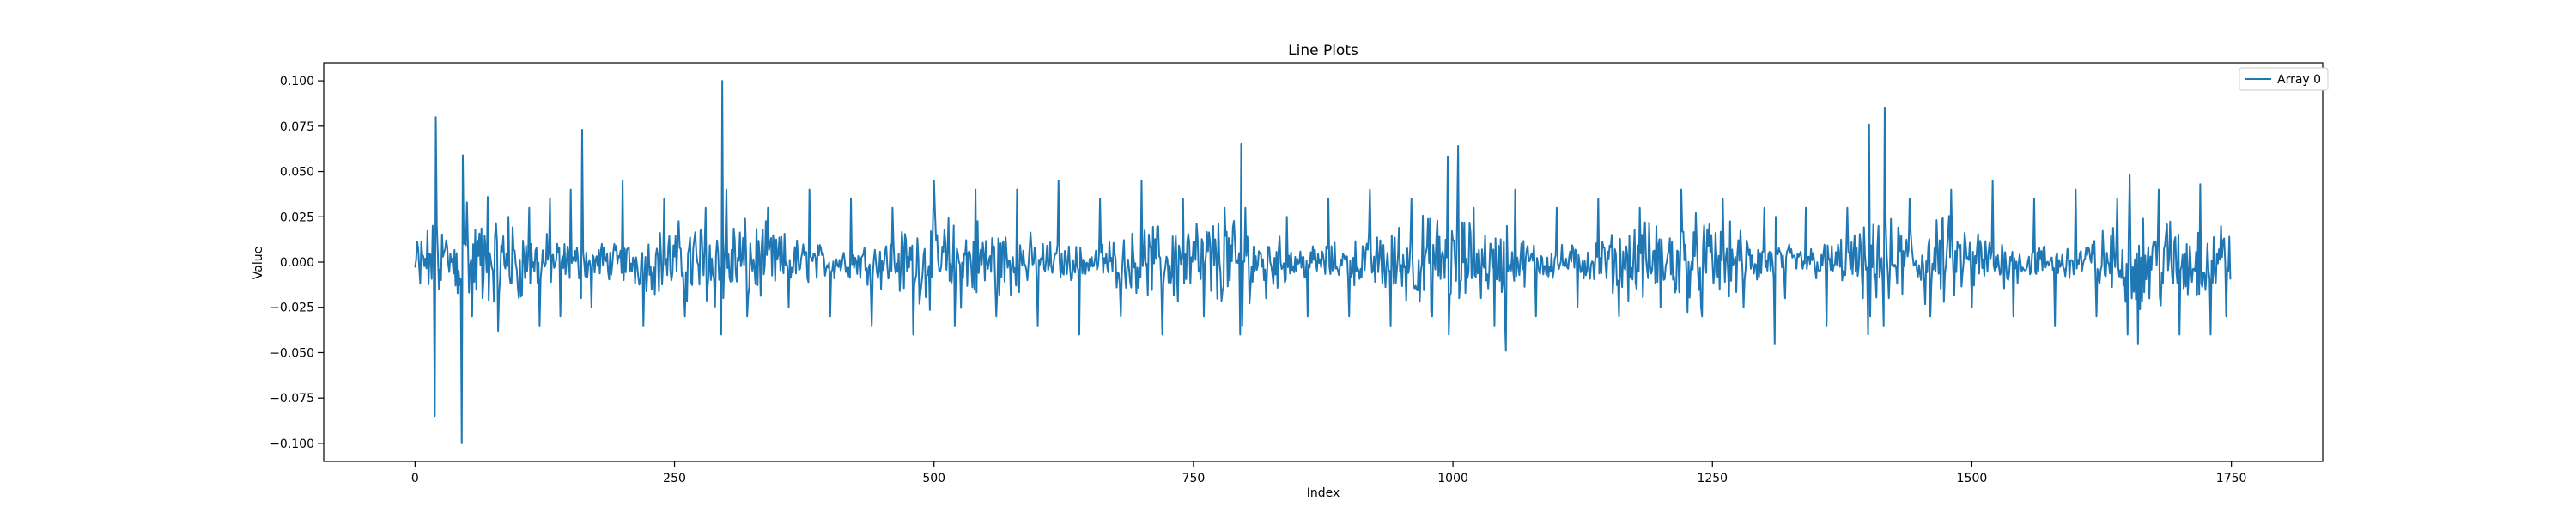 Image resolution: width=2576 pixels, height=519 pixels. I want to click on x-tick-label: 1250, so click(1712, 478).